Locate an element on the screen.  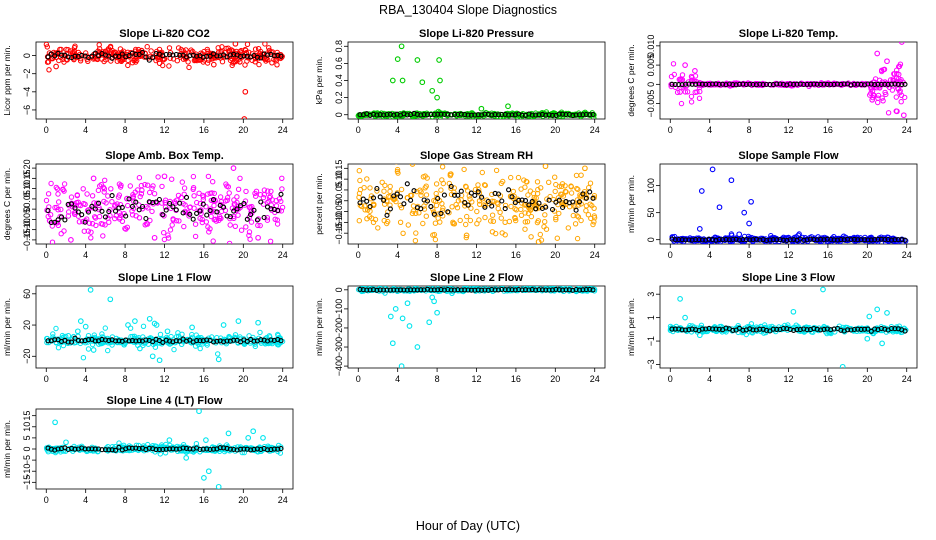
y-tick-label: −0.05 is located at coordinates (339, 211).